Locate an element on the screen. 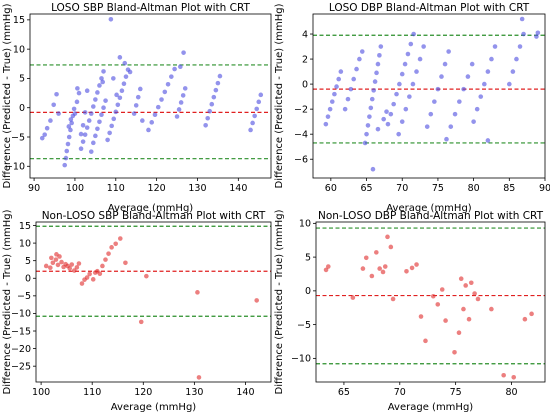  x-tick-label: 130 is located at coordinates (197, 188).